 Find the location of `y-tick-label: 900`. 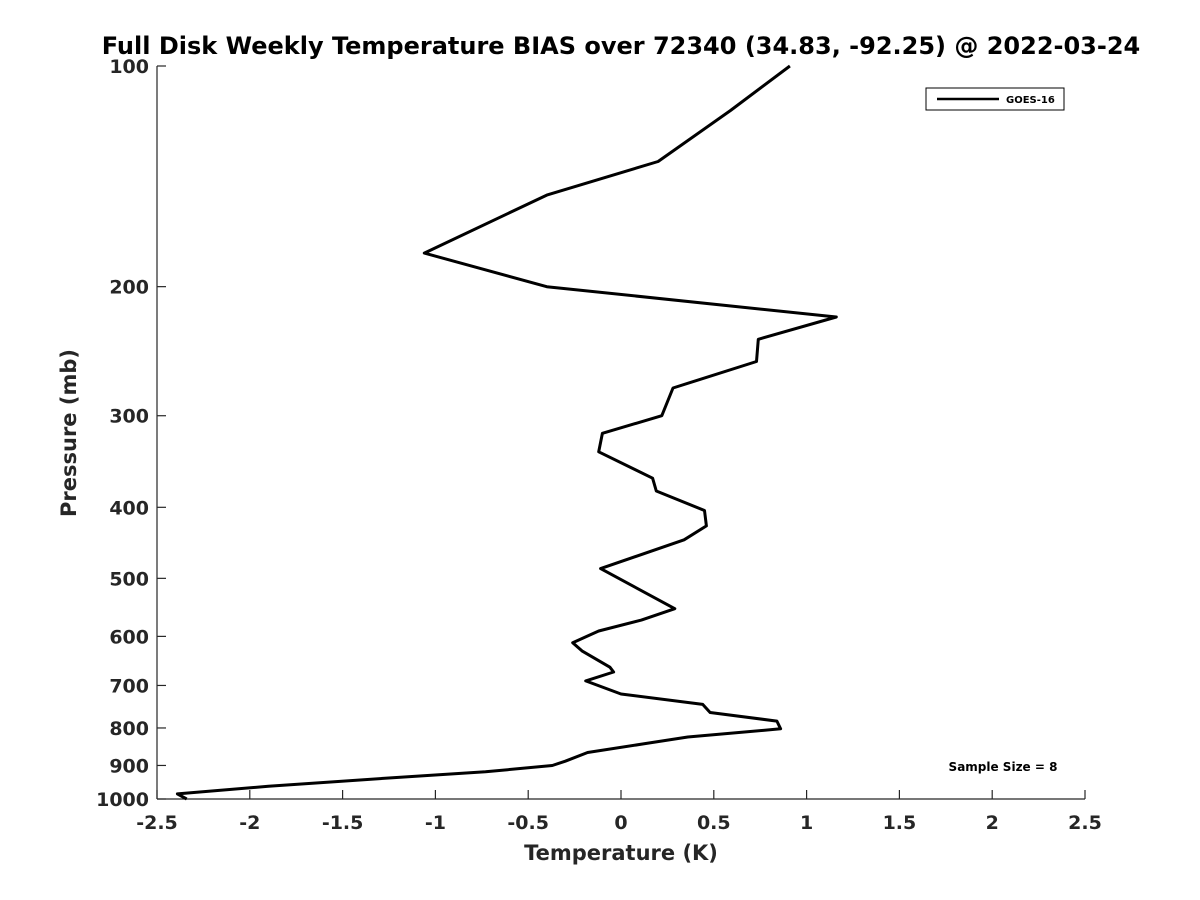

y-tick-label: 900 is located at coordinates (129, 766).